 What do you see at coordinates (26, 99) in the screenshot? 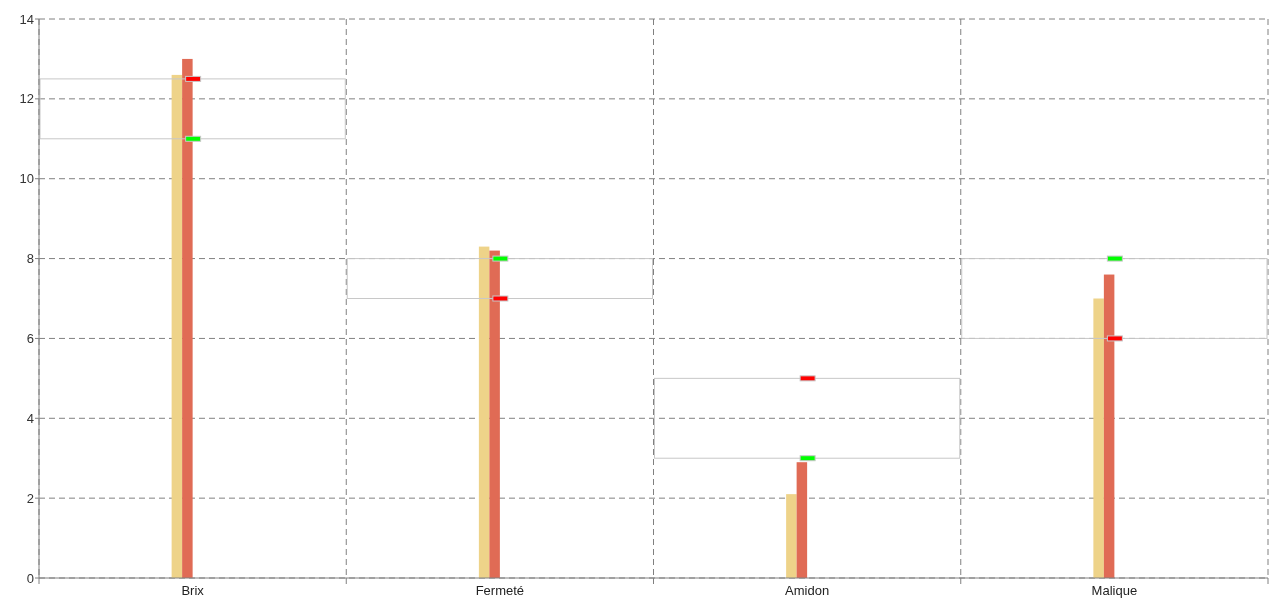
I see `y-tick-label: 12` at bounding box center [26, 99].